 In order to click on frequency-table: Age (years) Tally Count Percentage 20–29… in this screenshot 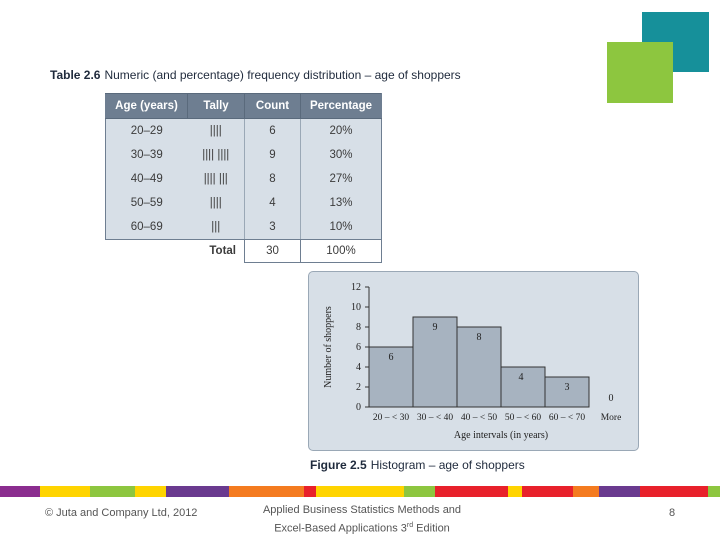, I will do `click(243, 178)`.